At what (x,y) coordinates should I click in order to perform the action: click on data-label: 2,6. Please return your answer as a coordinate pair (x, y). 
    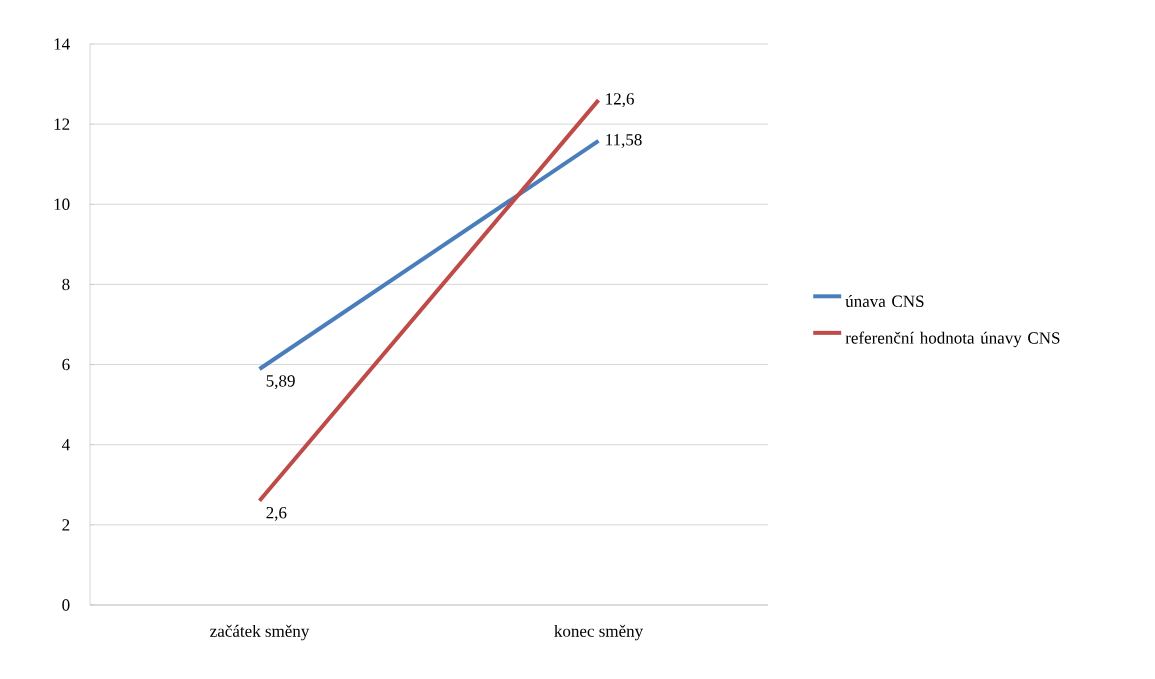
    Looking at the image, I should click on (276, 514).